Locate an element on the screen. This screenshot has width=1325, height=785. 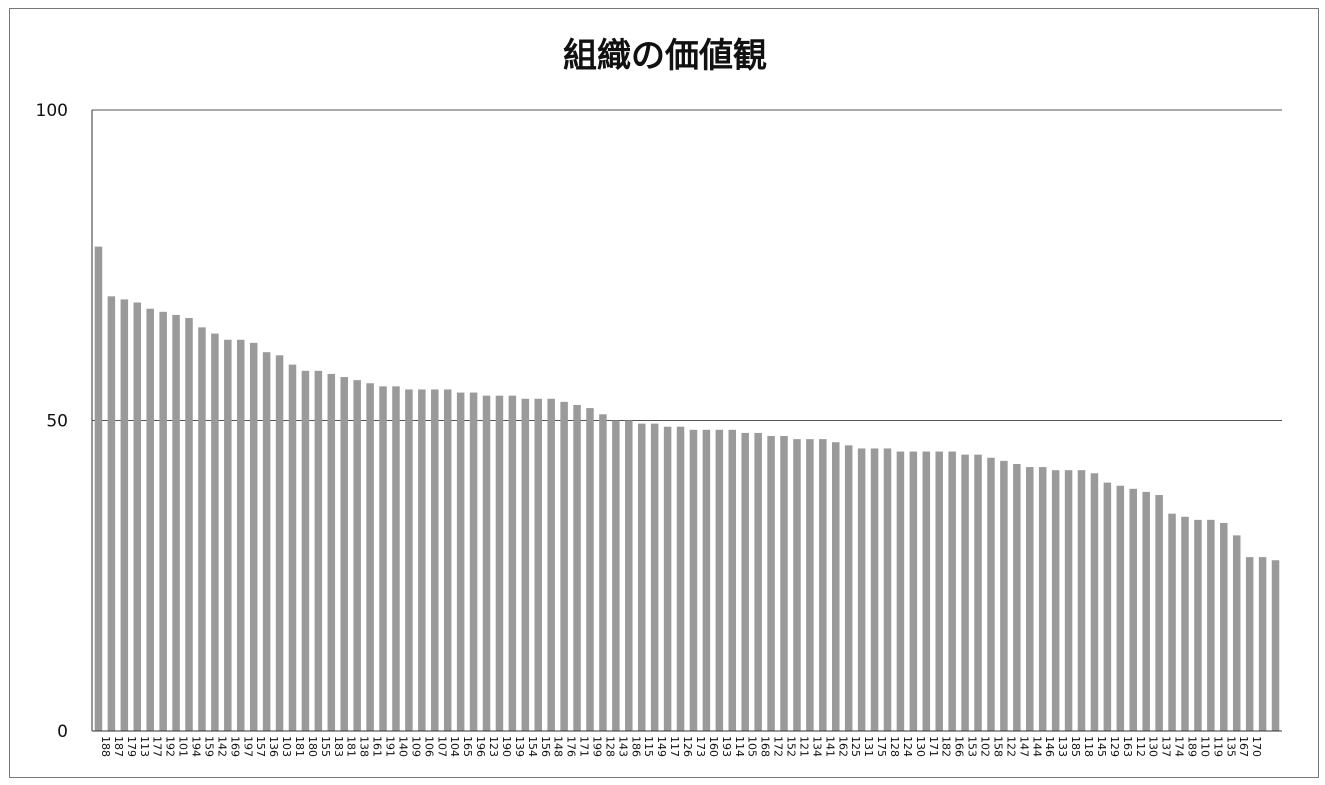
x-tick-label: 129 is located at coordinates (1114, 746).